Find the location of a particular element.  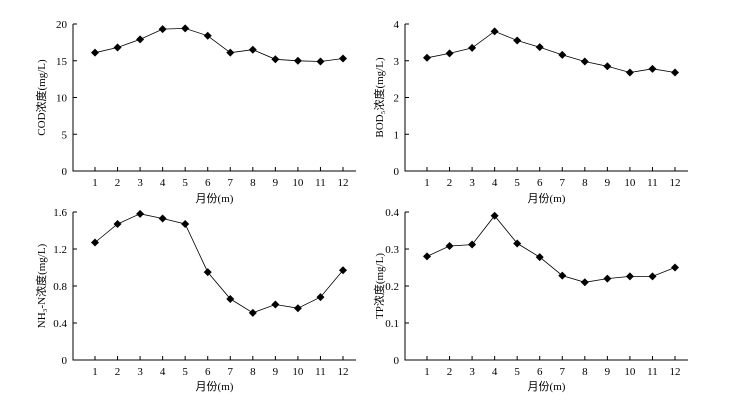

y-tick-label: 0.4 is located at coordinates (60, 324).